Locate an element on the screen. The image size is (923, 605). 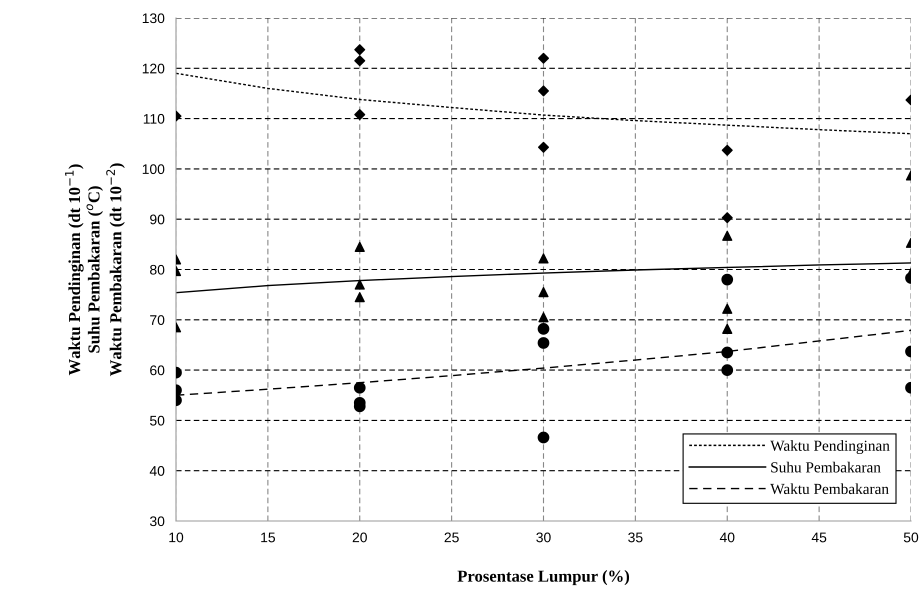
x-tick-label: 15 is located at coordinates (268, 537).